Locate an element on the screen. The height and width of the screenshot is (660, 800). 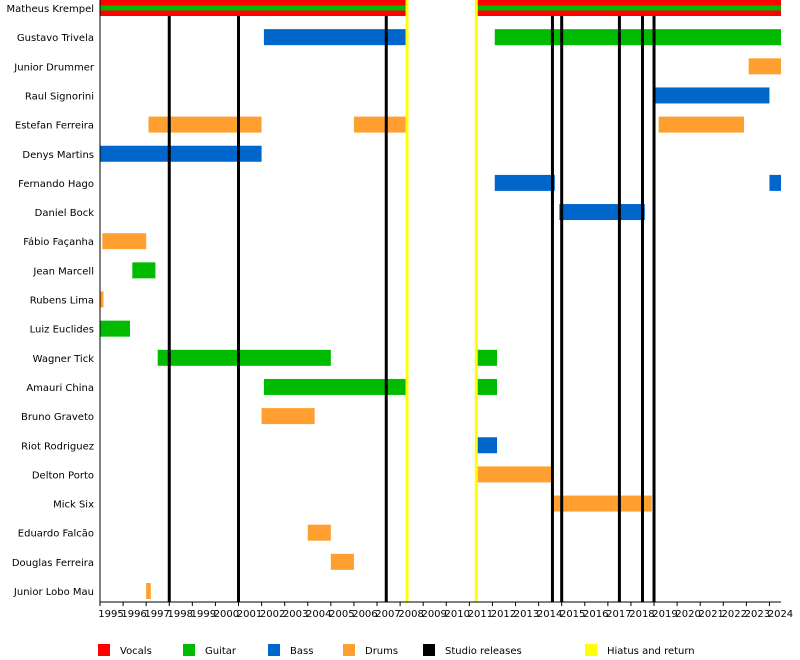
member-label: Mick Six is located at coordinates (73, 505).